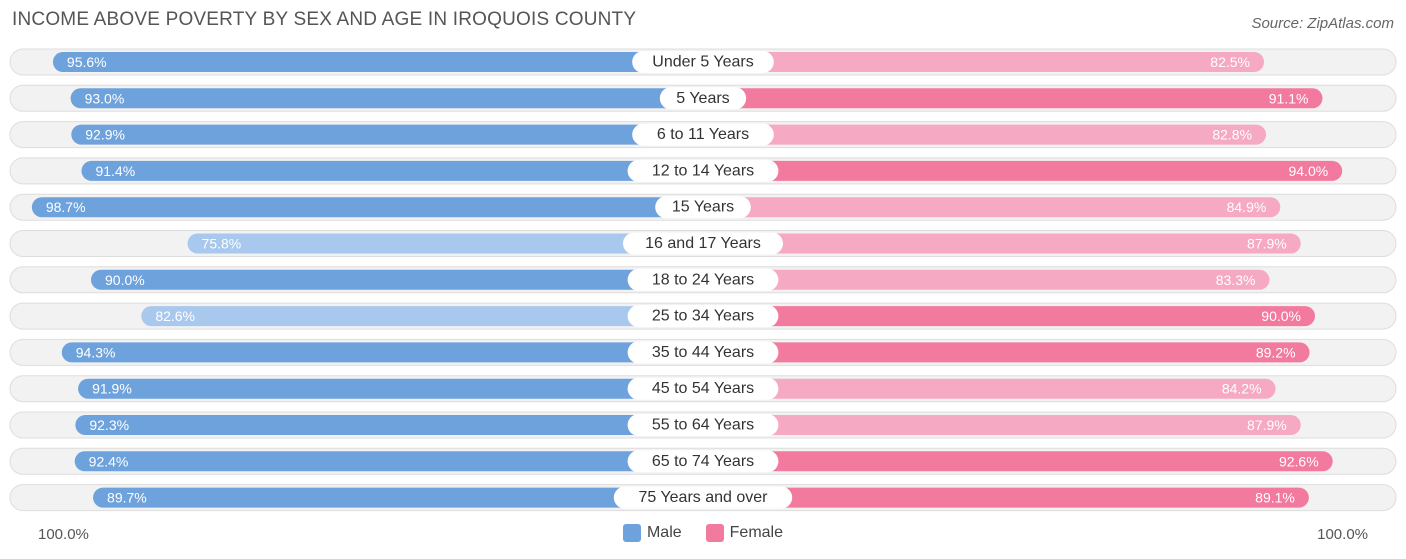 This screenshot has width=1406, height=559. I want to click on source-label: Source: ZipAtlas.com, so click(1322, 23).